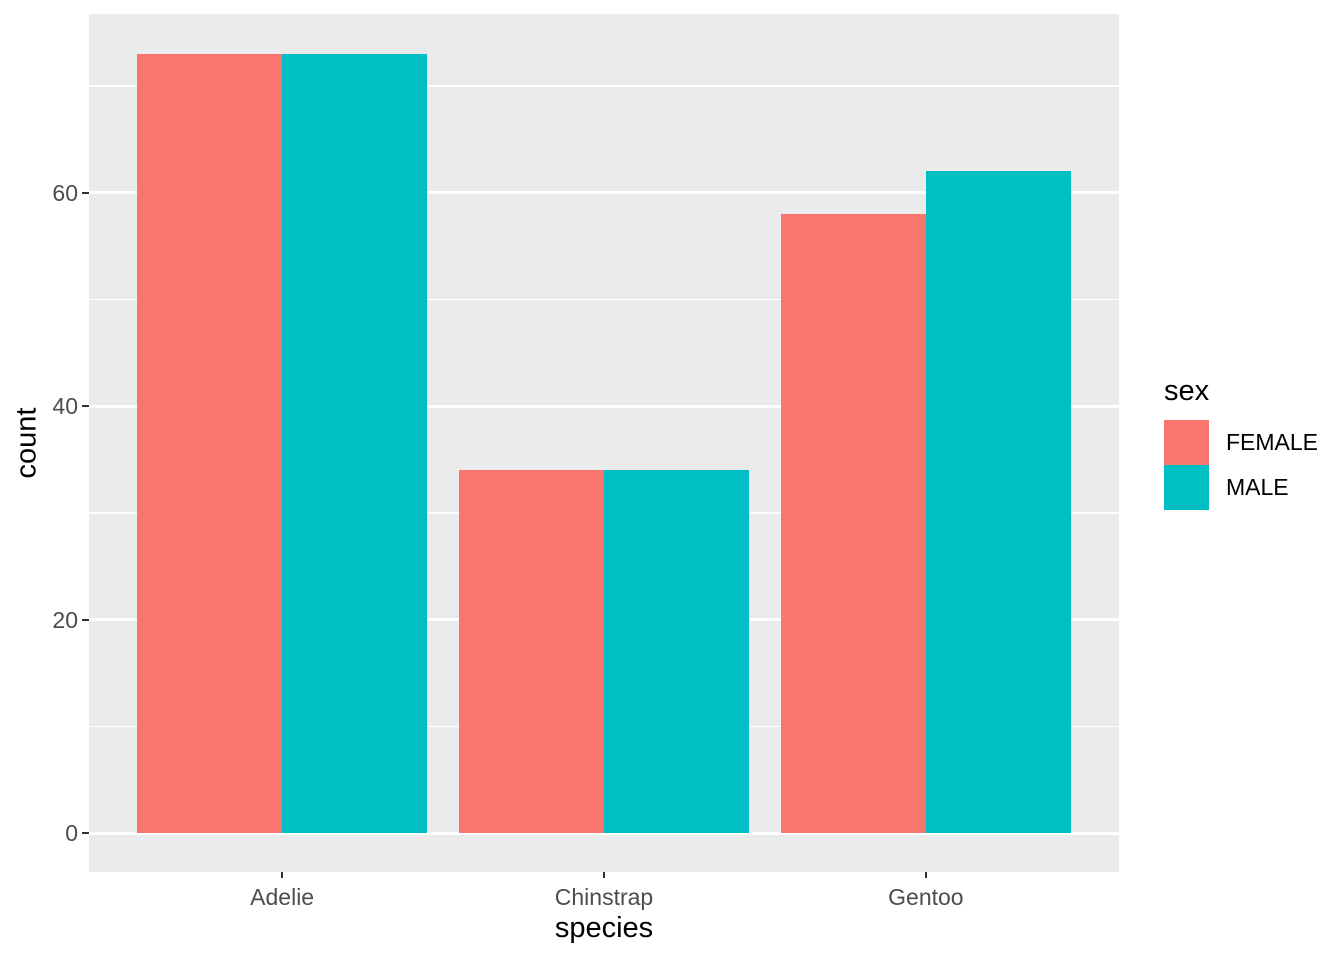 This screenshot has height=960, width=1344. I want to click on bar-female-gentoo, so click(853, 523).